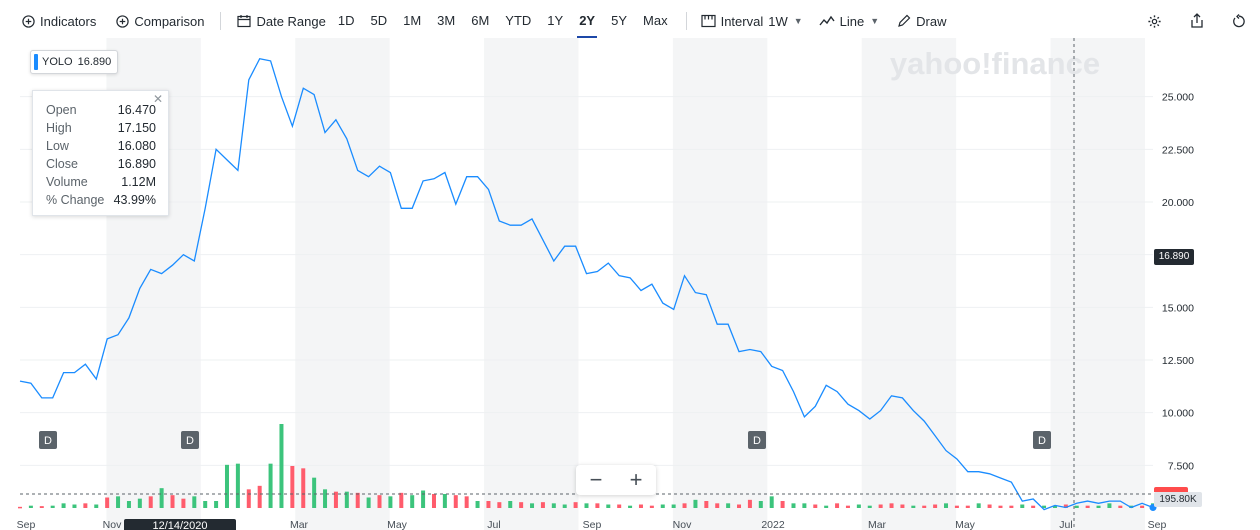 Image resolution: width=1260 pixels, height=530 pixels. I want to click on watermark-text: yahoo!finance, so click(995, 63).